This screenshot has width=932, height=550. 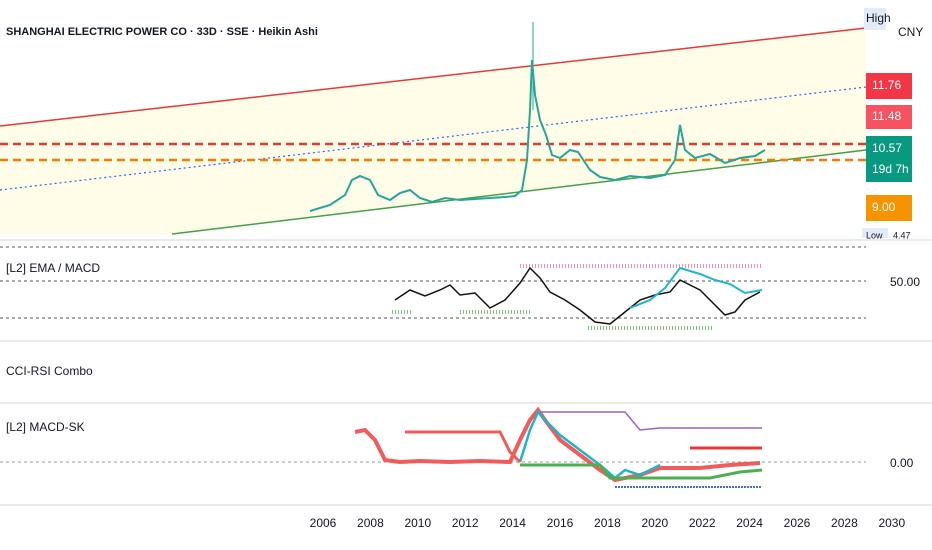 What do you see at coordinates (560, 523) in the screenshot?
I see `time-label: 2016` at bounding box center [560, 523].